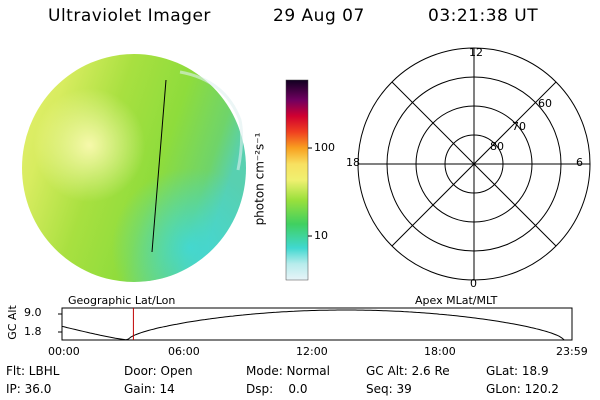 The width and height of the screenshot is (600, 400). I want to click on xtick-1200: 12:00, so click(312, 351).